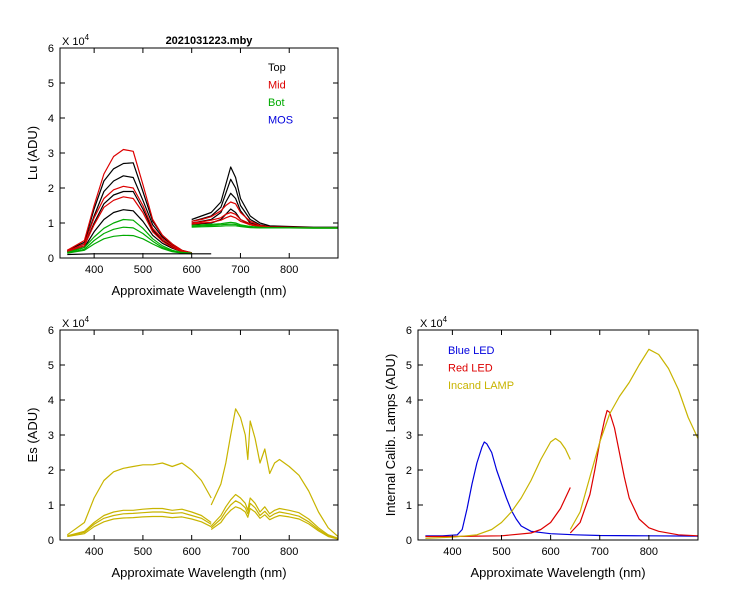 This screenshot has height=600, width=750. I want to click on legend: Blue LED Red LED Incand LAMP, so click(481, 368).